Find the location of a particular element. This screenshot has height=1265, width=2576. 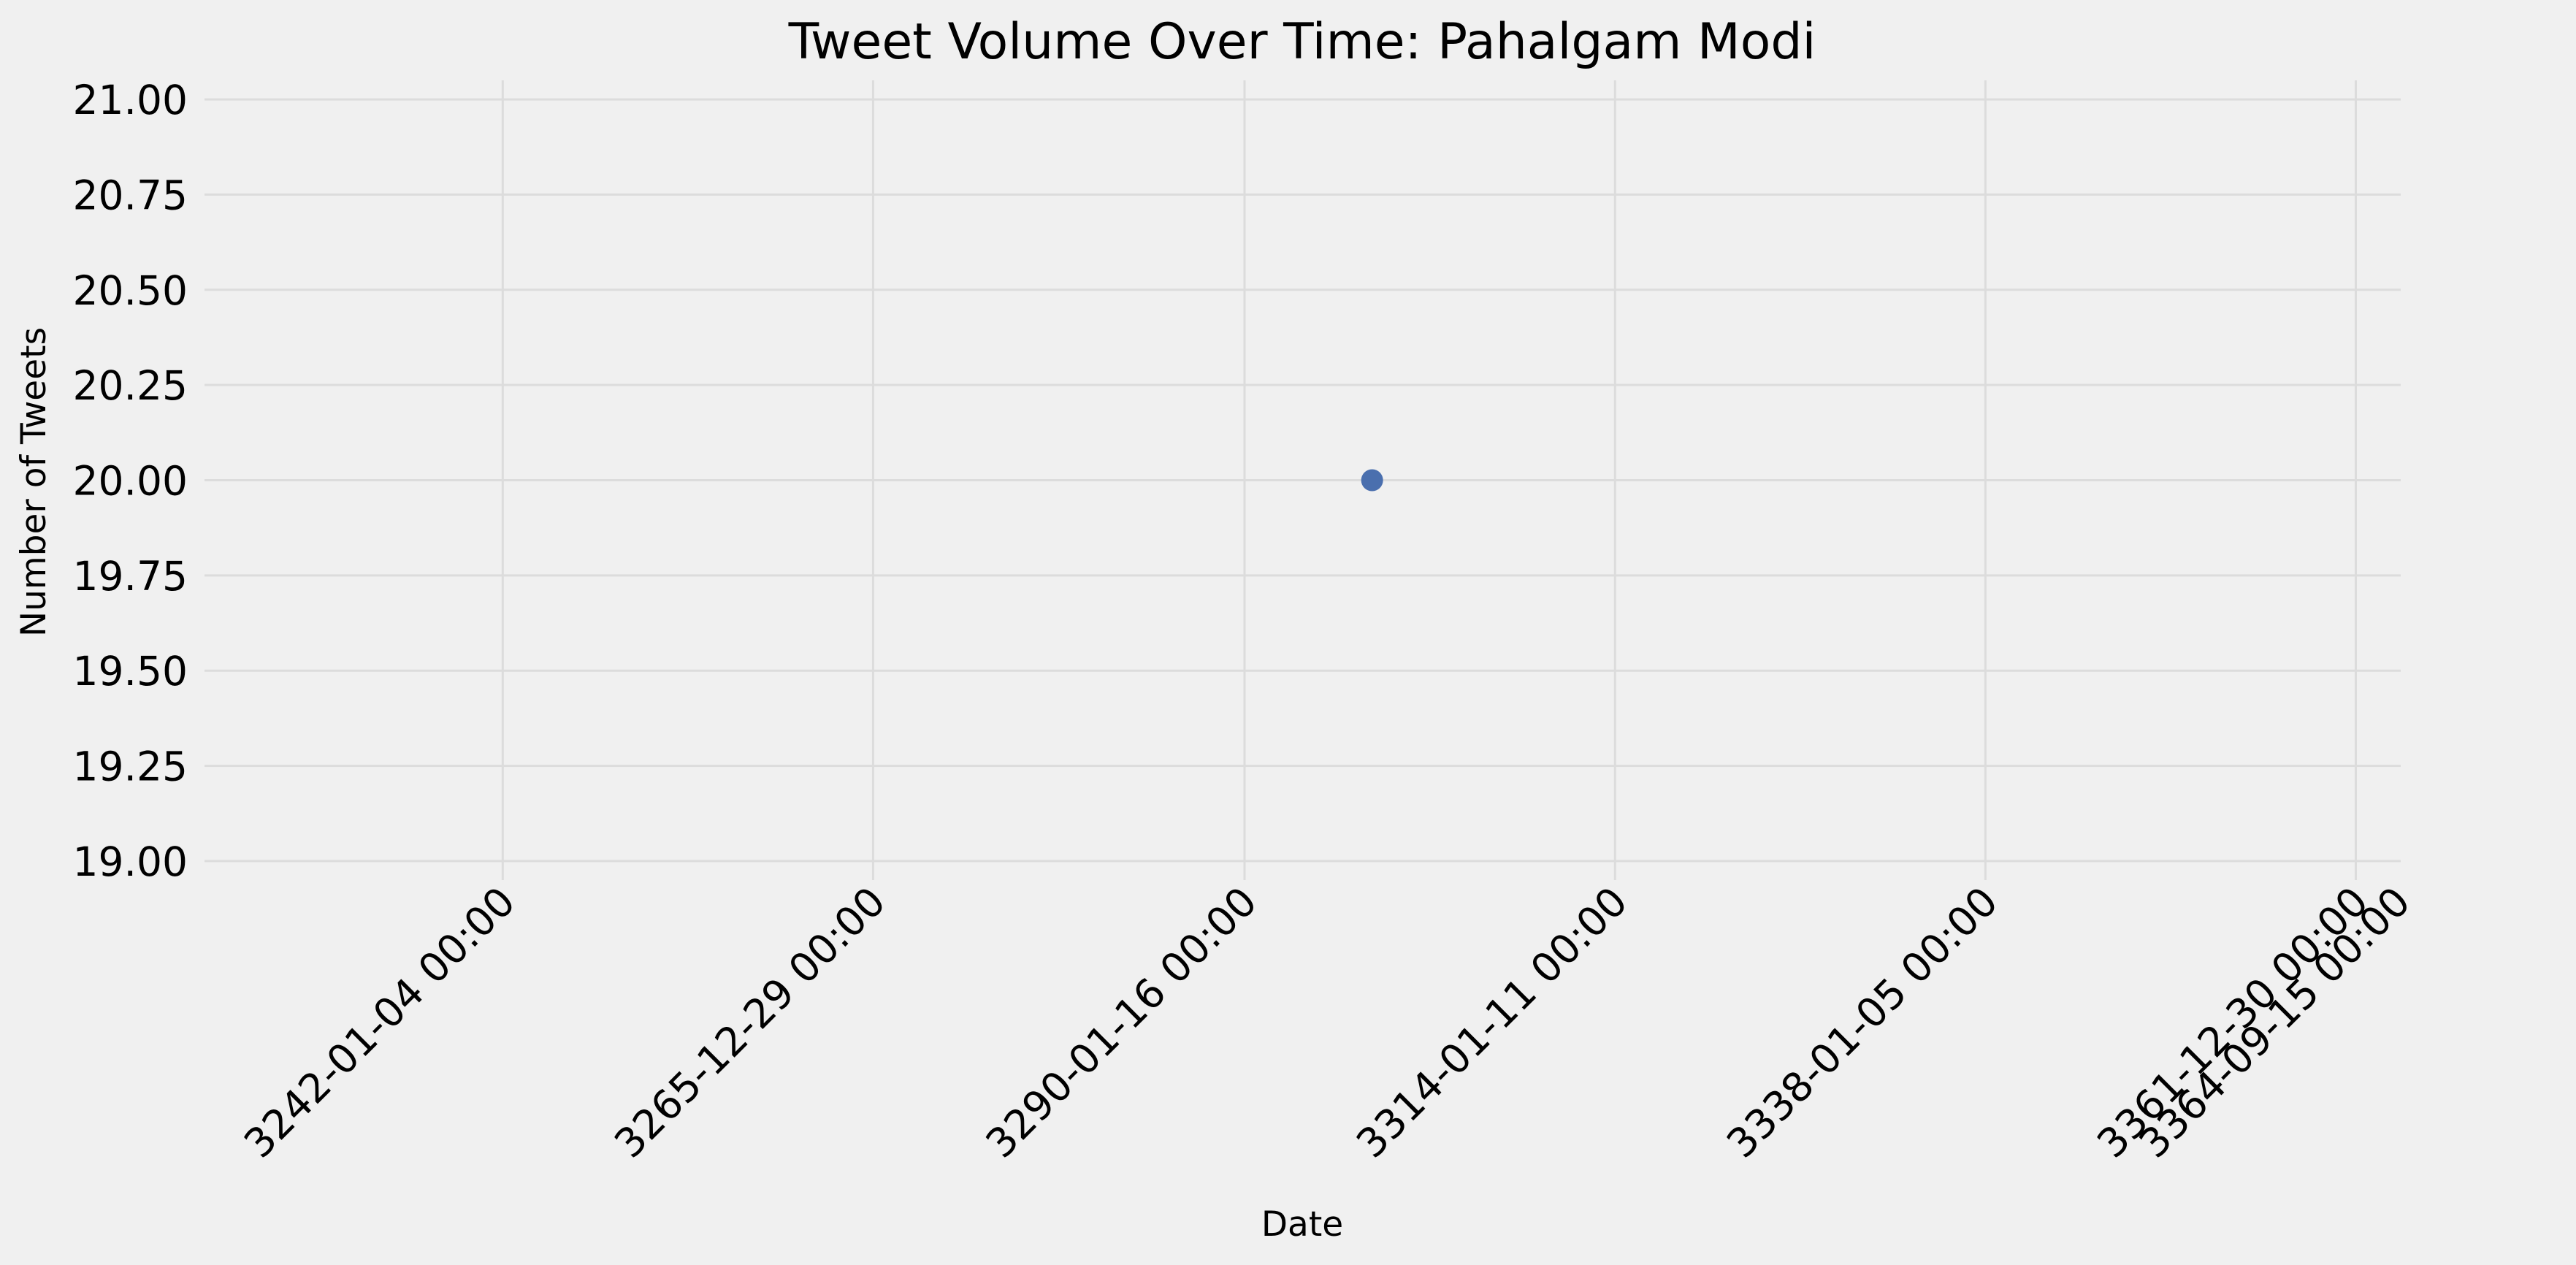

y-tick-label: 19.75 is located at coordinates (130, 576).